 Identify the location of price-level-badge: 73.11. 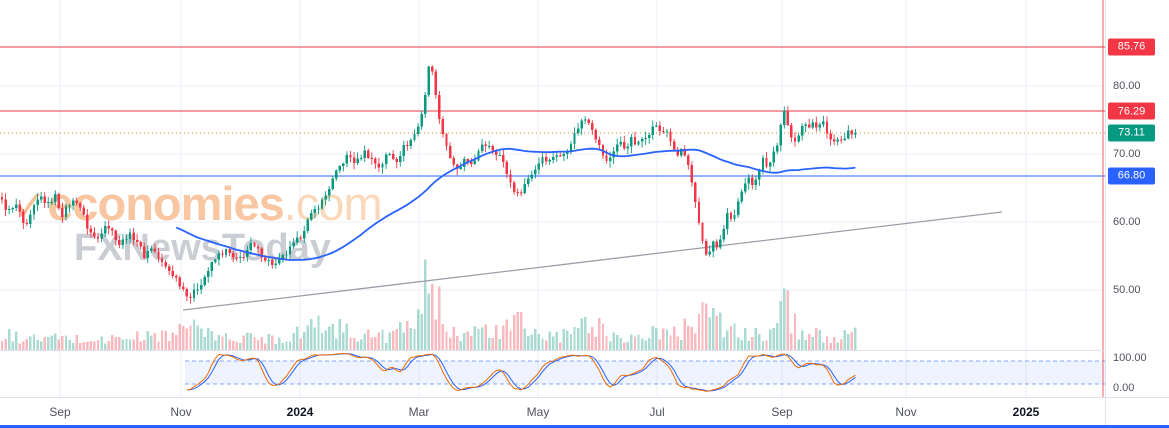
(1131, 133).